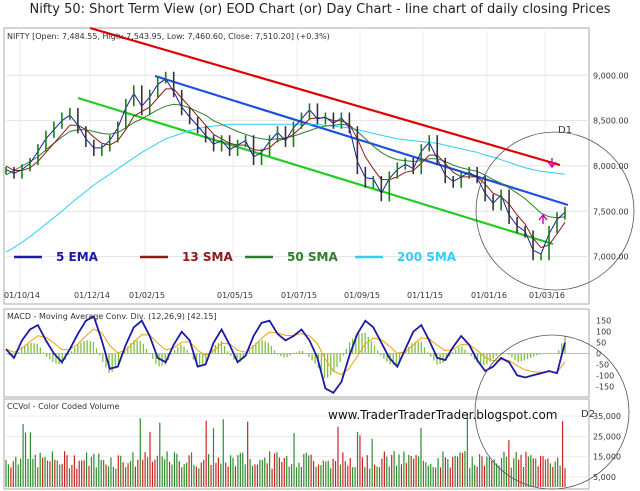 The height and width of the screenshot is (491, 640). I want to click on macd-series, so click(285, 354).